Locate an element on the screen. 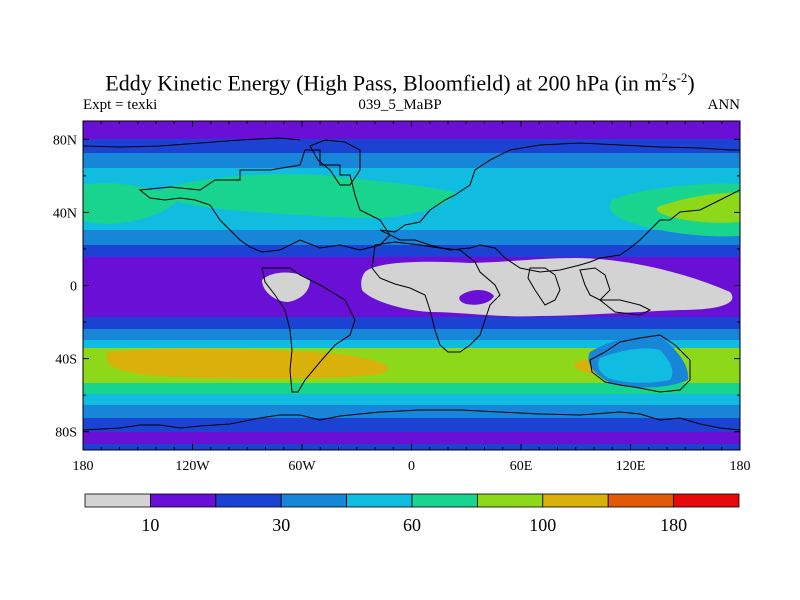 Image resolution: width=800 pixels, height=600 pixels. lat-tick-label: 0 is located at coordinates (73, 287).